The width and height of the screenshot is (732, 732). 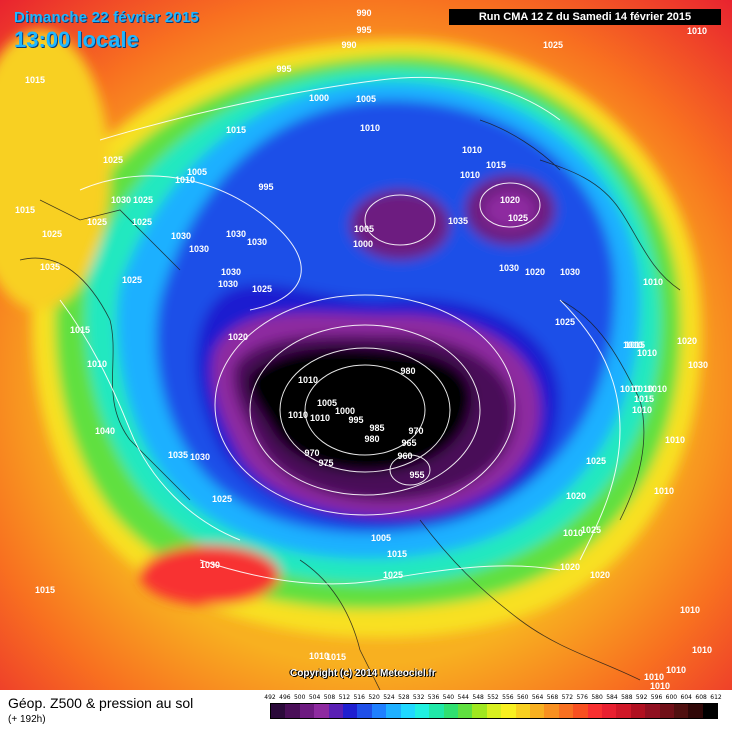 What do you see at coordinates (400, 225) in the screenshot?
I see `z500-lobe-north` at bounding box center [400, 225].